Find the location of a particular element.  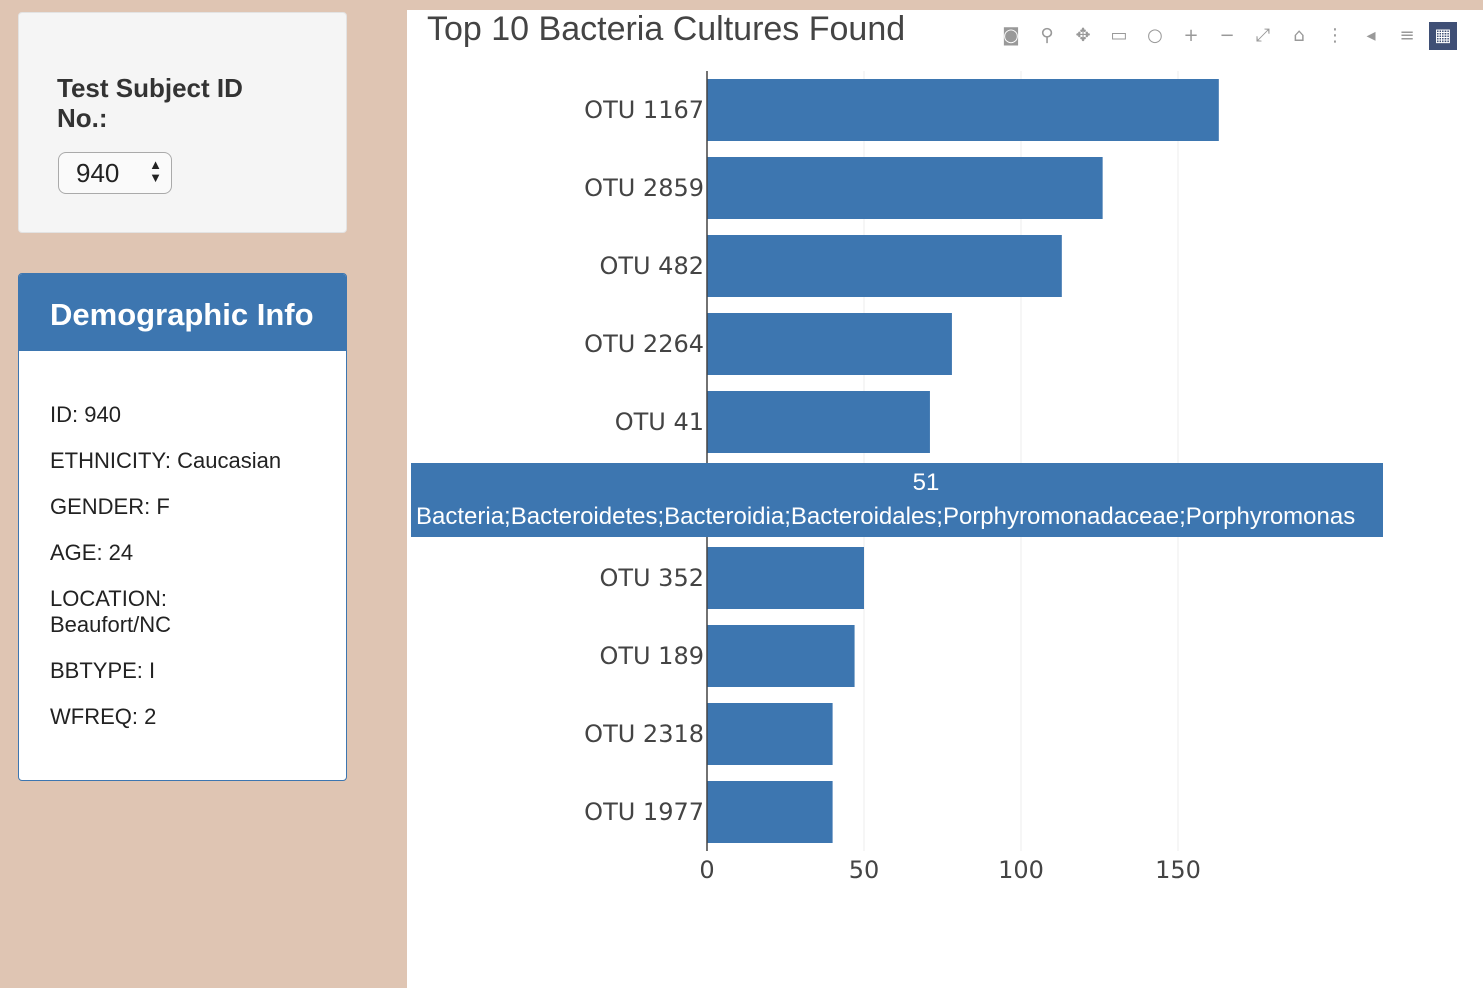

y-tick-label: OTU 41 is located at coordinates (659, 422).